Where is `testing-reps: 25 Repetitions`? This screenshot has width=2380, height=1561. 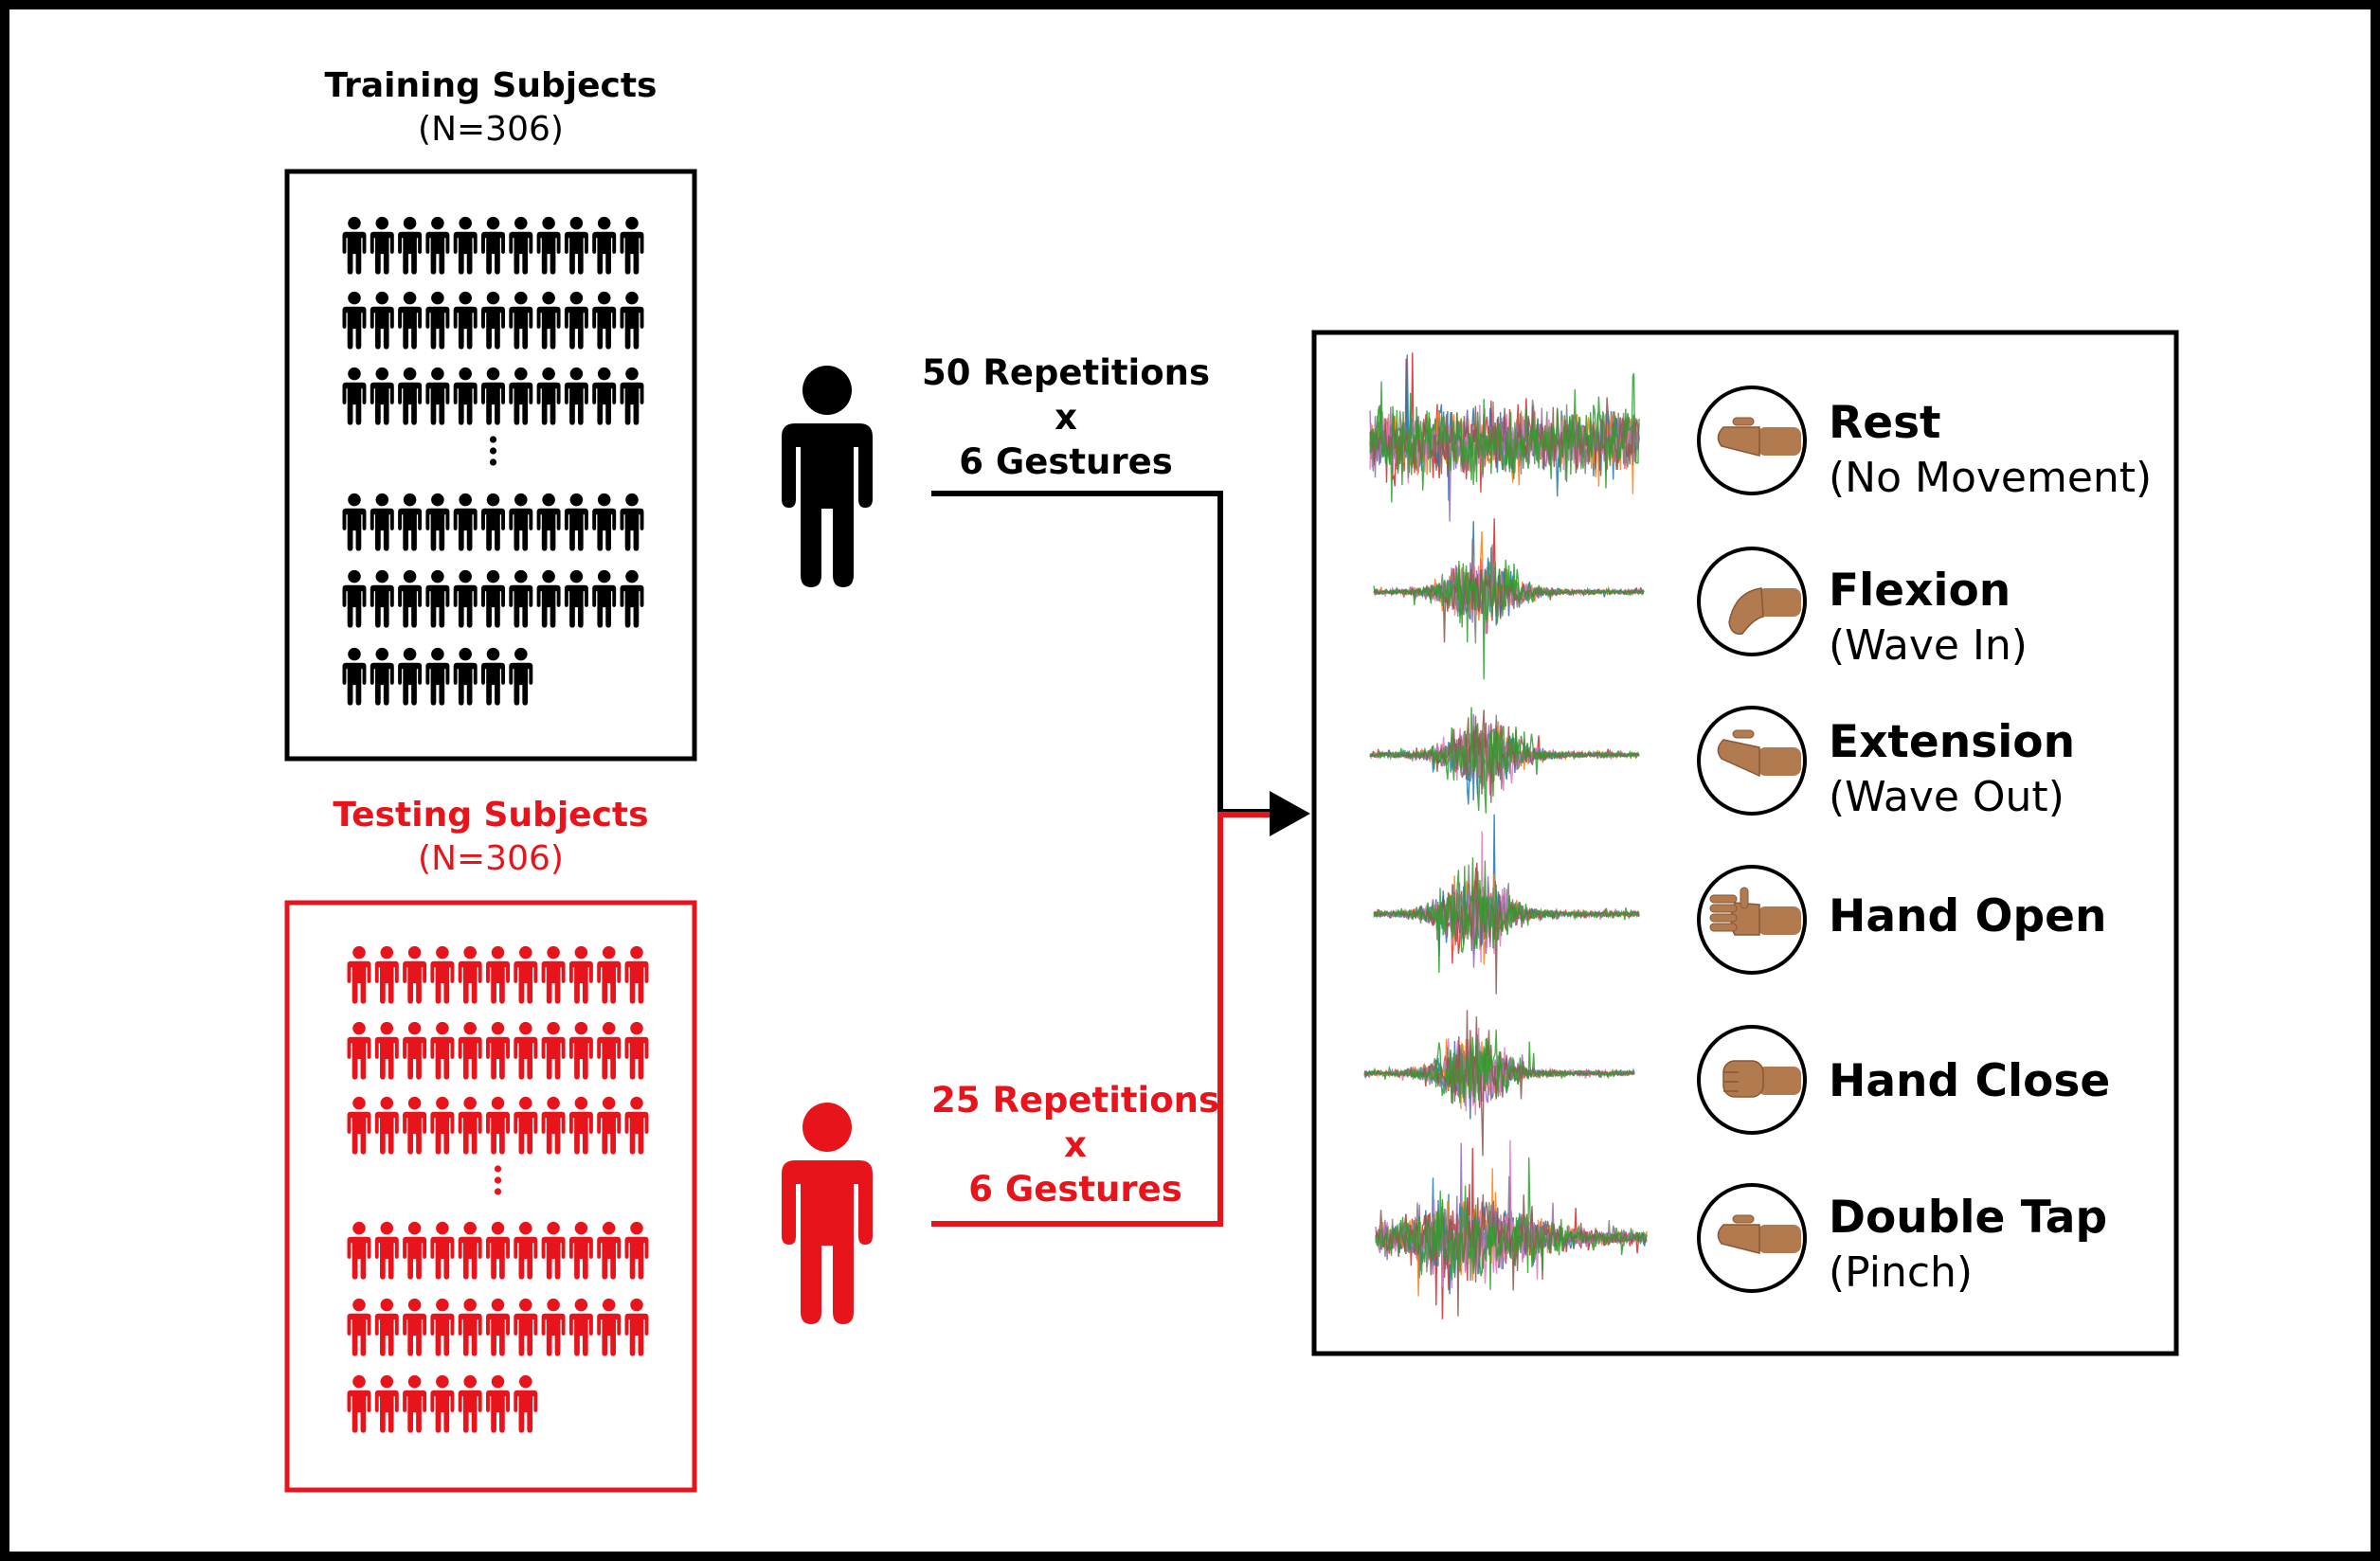
testing-reps: 25 Repetitions is located at coordinates (1075, 1100).